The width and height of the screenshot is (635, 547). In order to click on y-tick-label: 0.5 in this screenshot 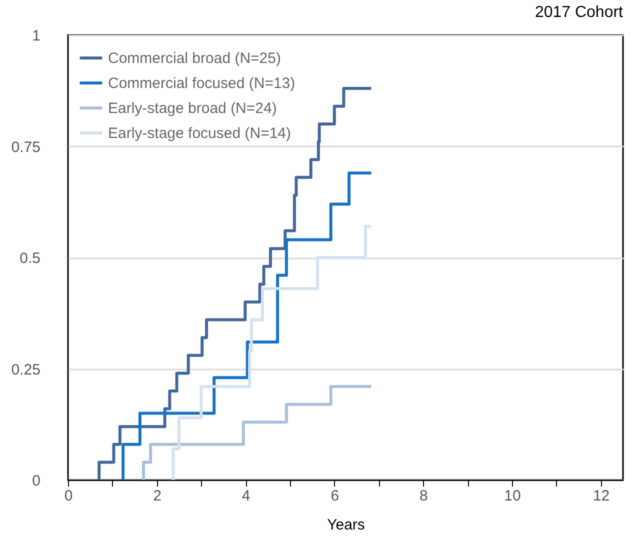, I will do `click(30, 258)`.